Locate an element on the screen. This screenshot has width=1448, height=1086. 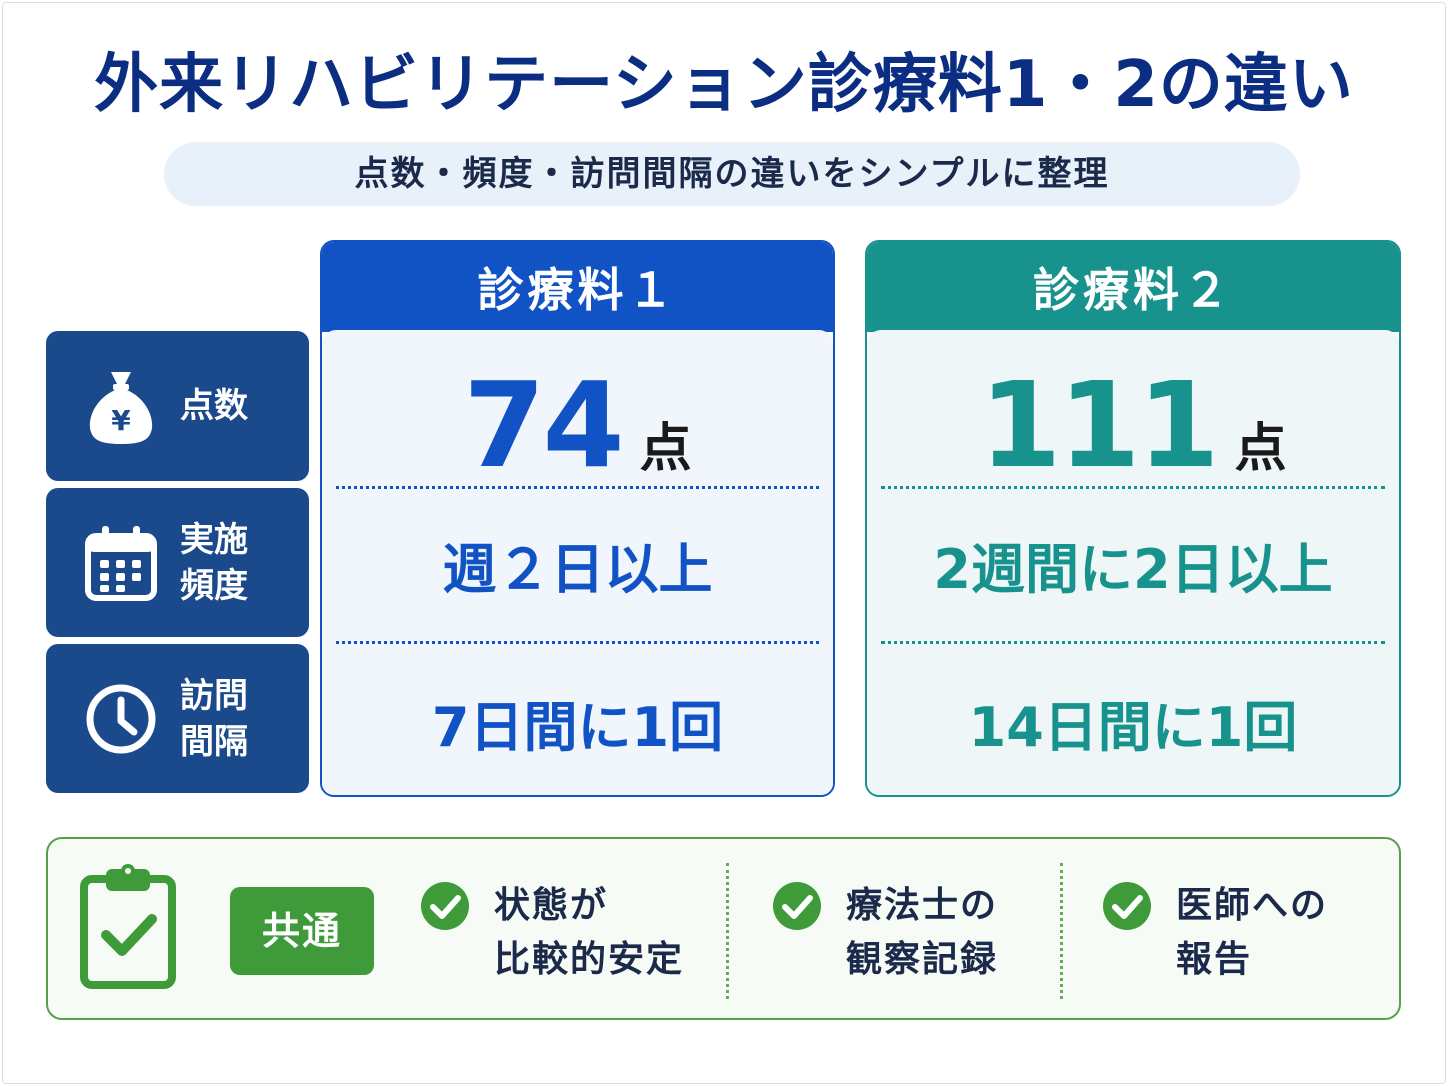
common-item: 医師への 報告 is located at coordinates (1215, 933).